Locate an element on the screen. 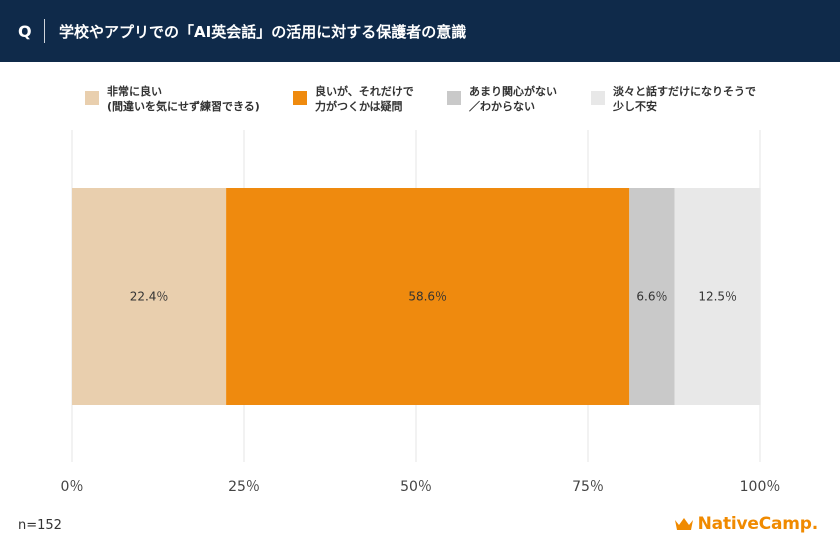  legend-label: 淡々と話すだけになりそうで 少し不安 is located at coordinates (684, 99).